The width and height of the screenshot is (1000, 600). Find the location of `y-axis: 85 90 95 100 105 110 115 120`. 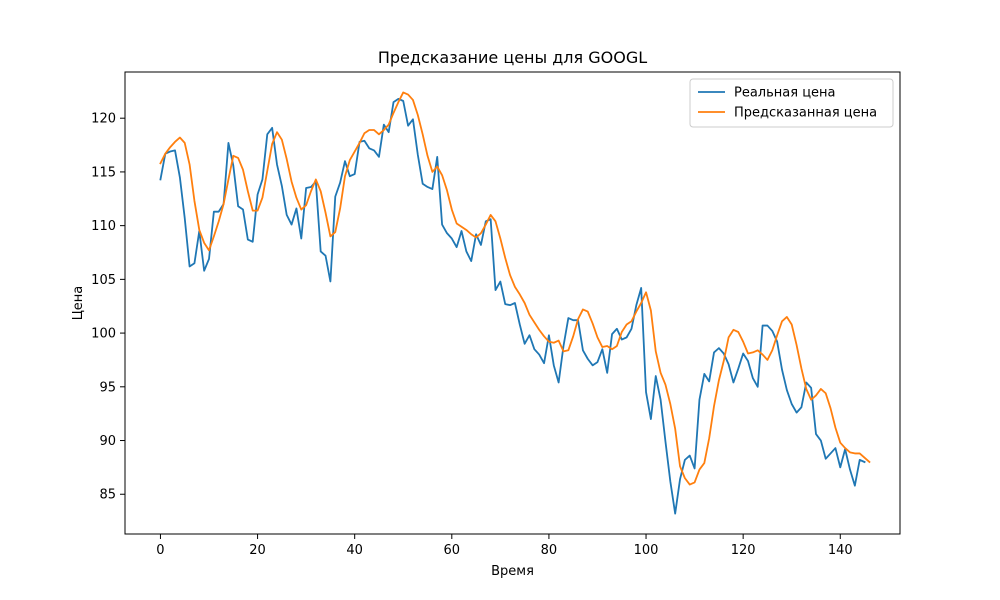

y-axis: 85 90 95 100 105 110 115 120 is located at coordinates (108, 307).